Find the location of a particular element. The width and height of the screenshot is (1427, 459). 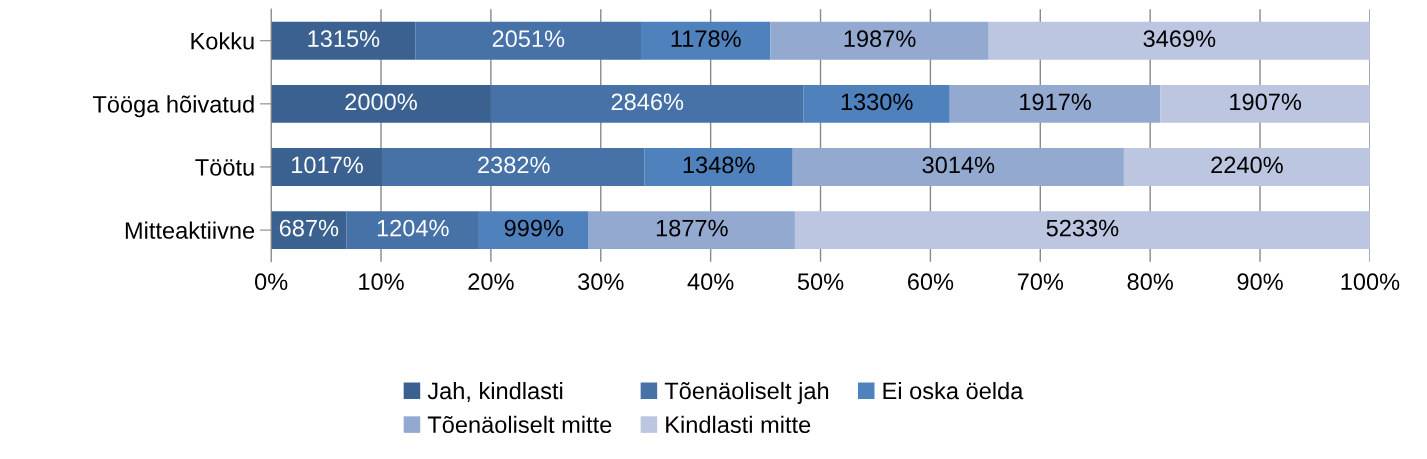

data-label: 1987% is located at coordinates (880, 39).